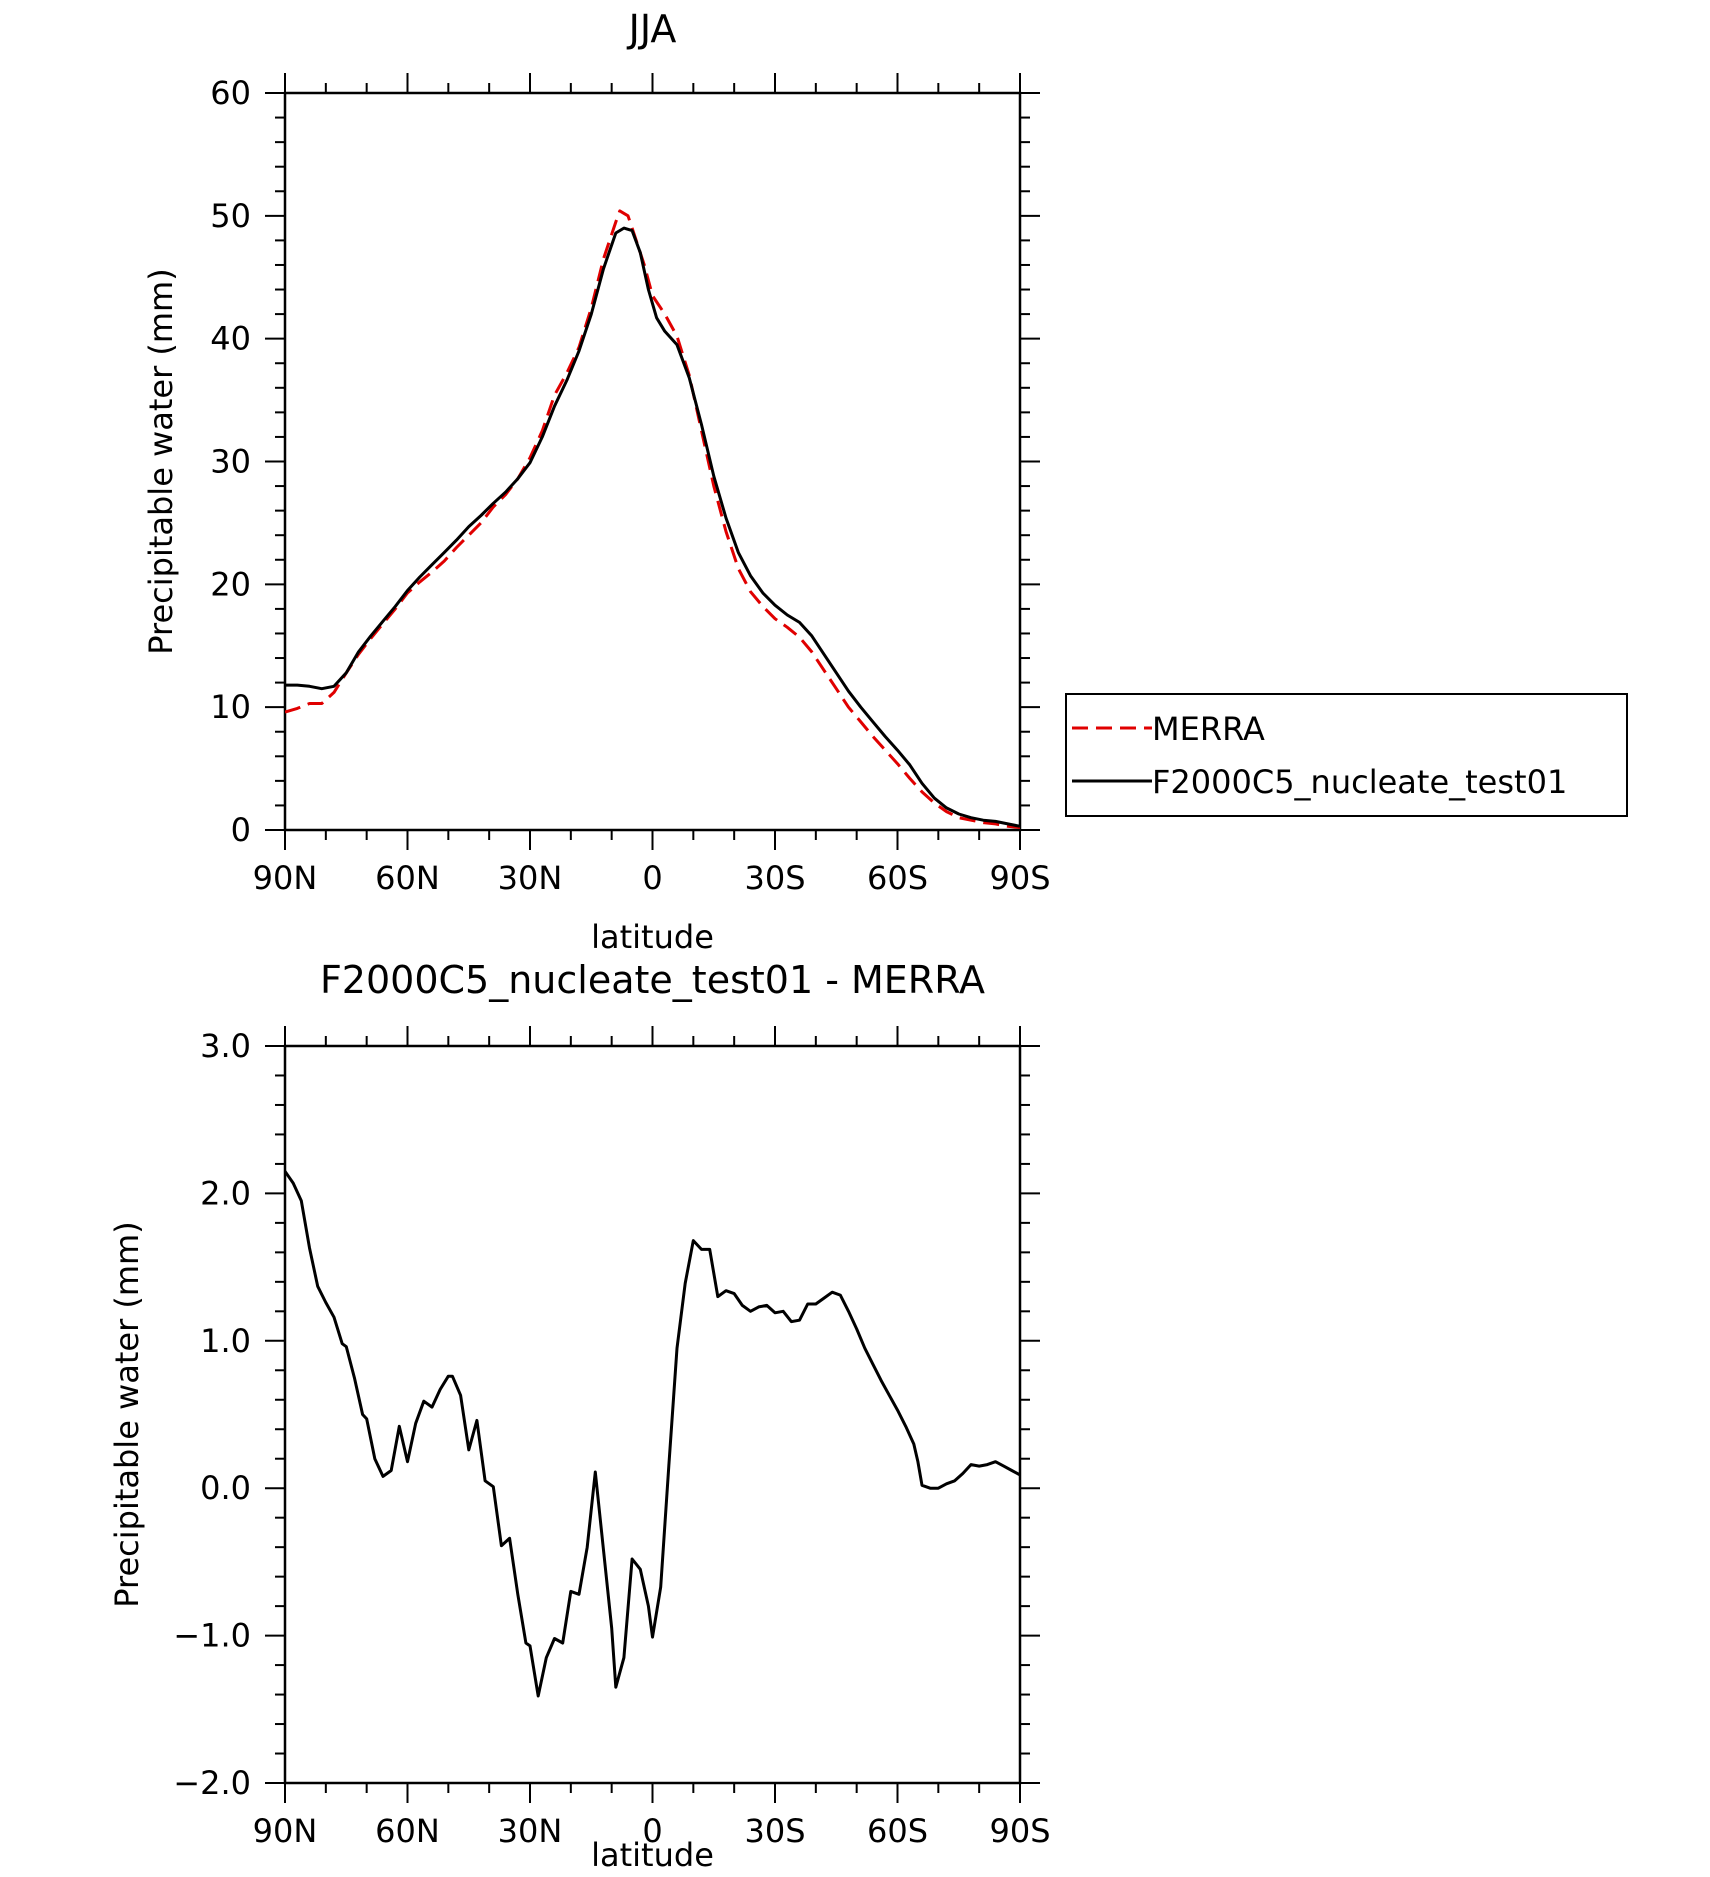  I want to click on y-tick-label: 10, so click(230, 707).